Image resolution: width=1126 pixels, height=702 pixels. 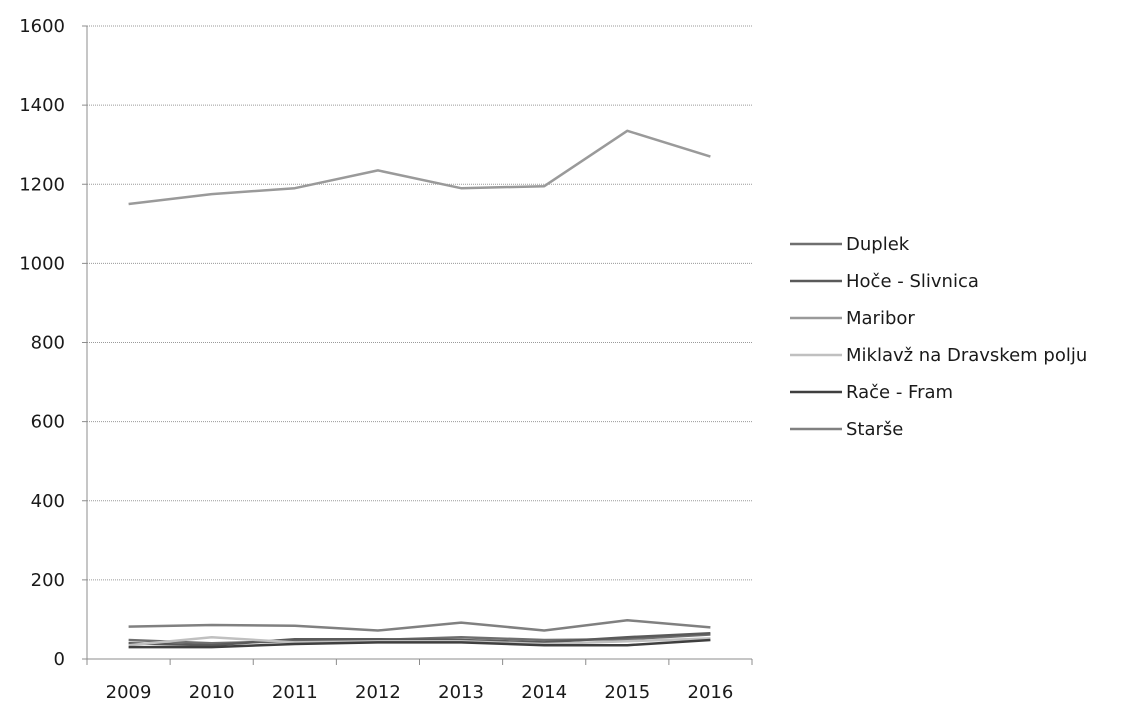 What do you see at coordinates (711, 692) in the screenshot?
I see `x-tick-label: 2016` at bounding box center [711, 692].